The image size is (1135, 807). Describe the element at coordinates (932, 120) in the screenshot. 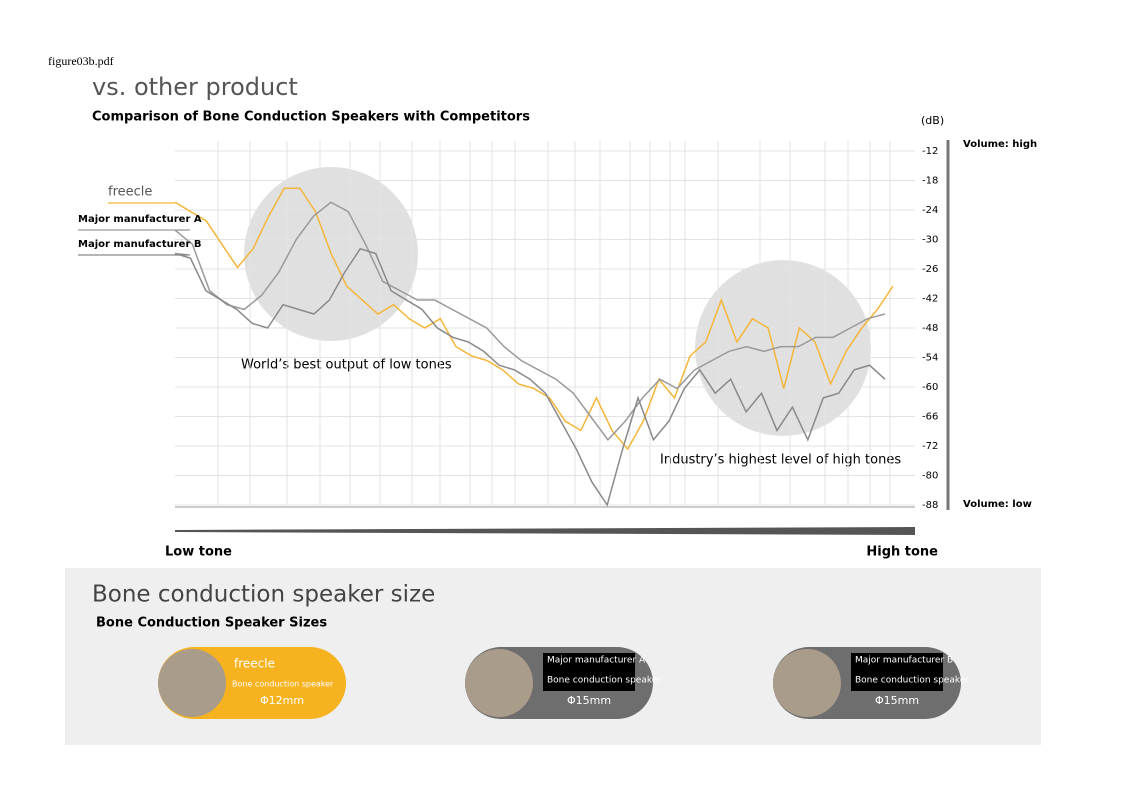

I see `y-unit: (dB)` at that location.